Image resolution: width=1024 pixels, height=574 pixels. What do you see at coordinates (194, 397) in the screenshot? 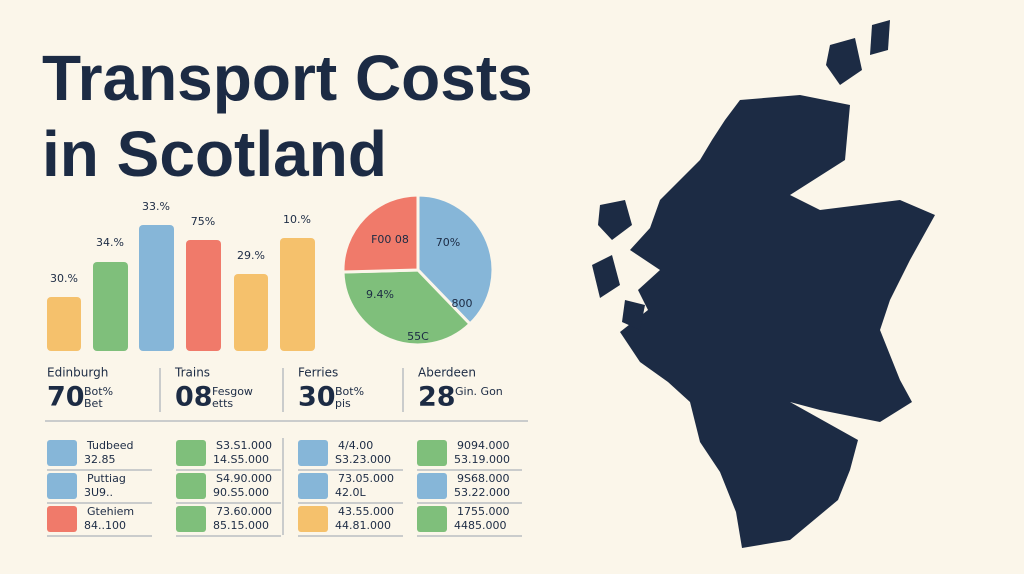
I see `stat-number: 08` at bounding box center [194, 397].